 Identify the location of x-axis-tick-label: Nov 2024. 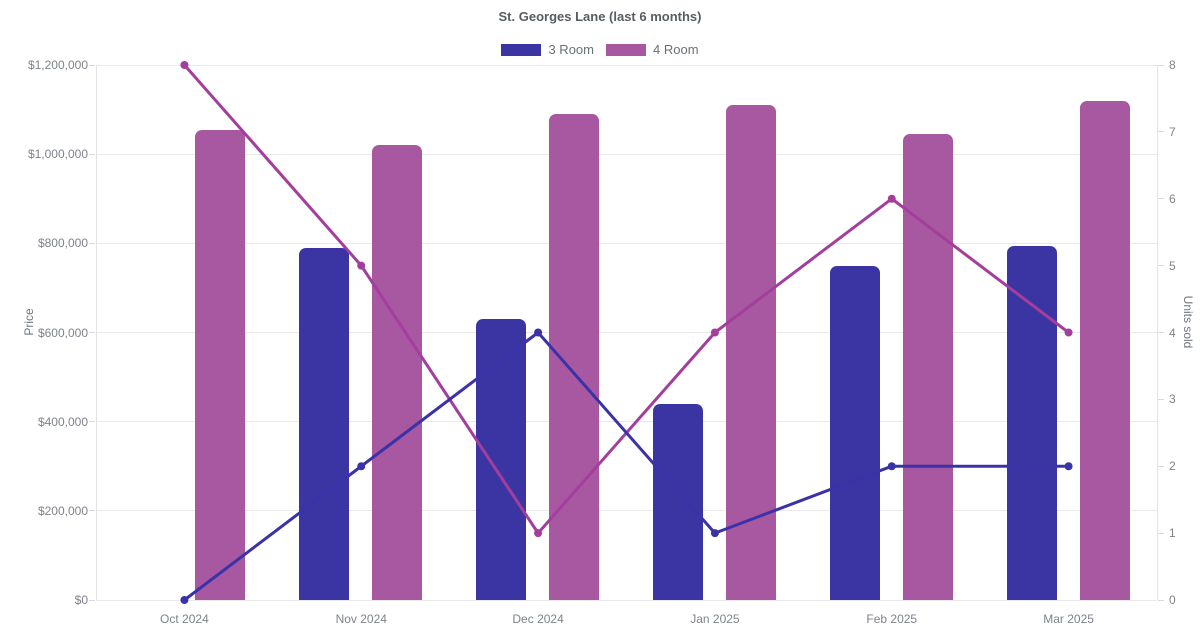
(361, 619).